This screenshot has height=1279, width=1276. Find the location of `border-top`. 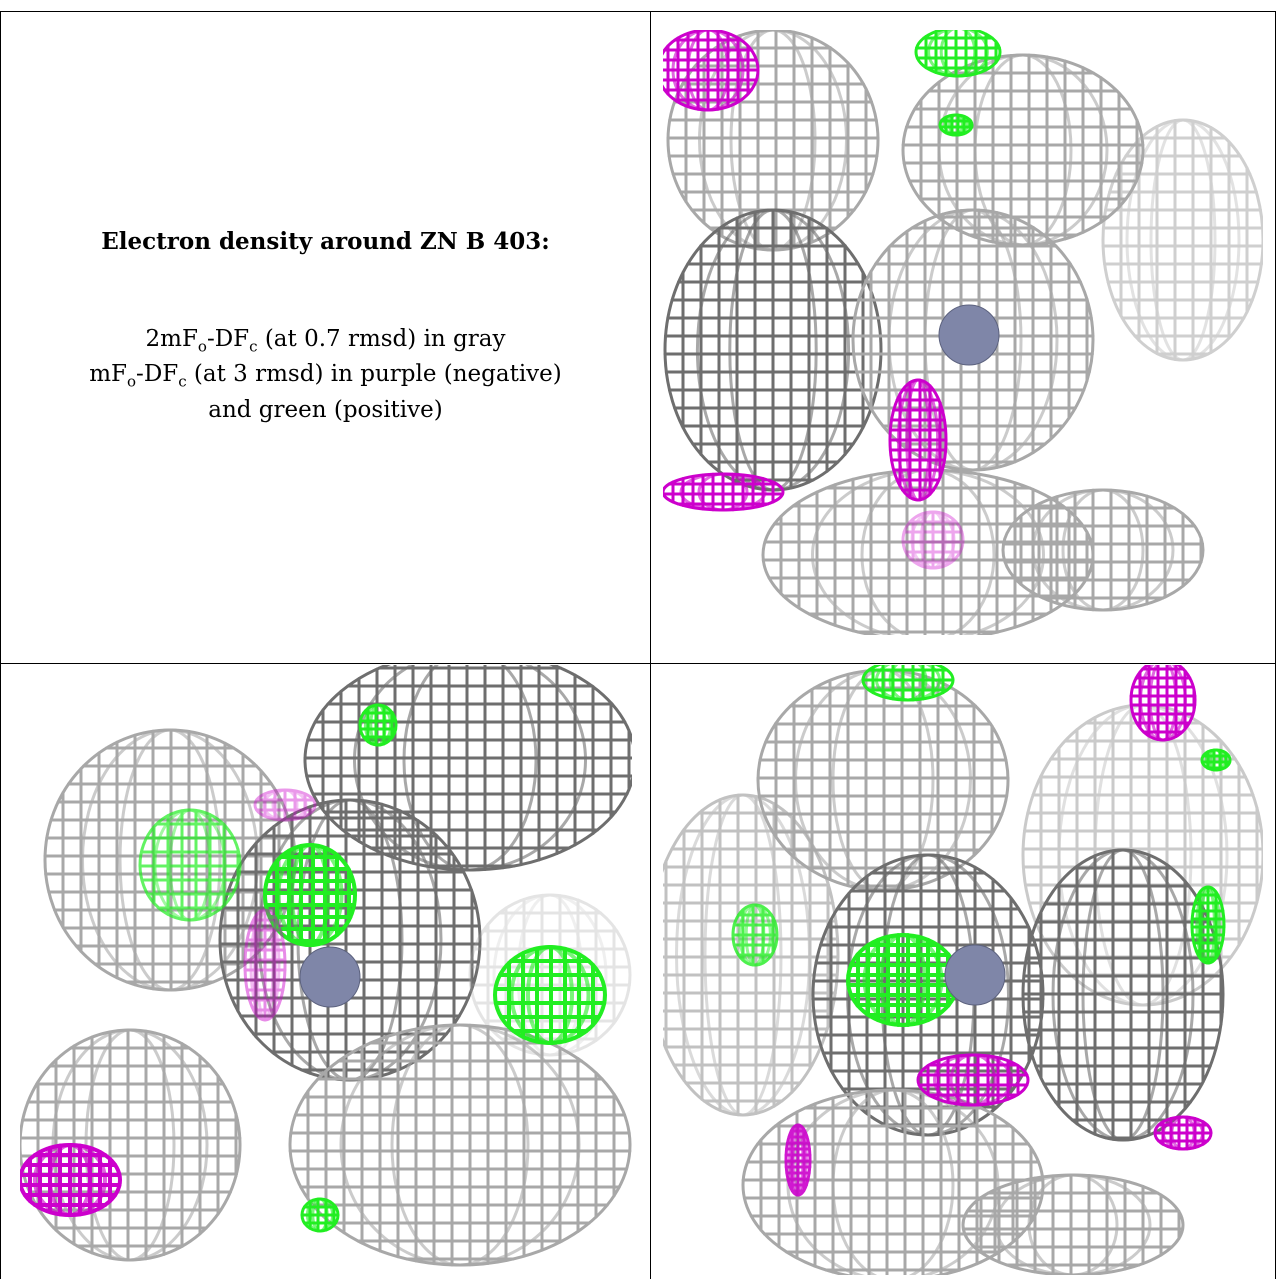

border-top is located at coordinates (638, 11).